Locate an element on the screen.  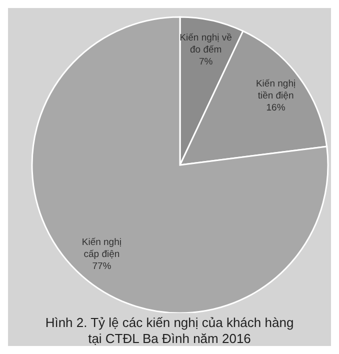
data-label: 7% is located at coordinates (206, 61).